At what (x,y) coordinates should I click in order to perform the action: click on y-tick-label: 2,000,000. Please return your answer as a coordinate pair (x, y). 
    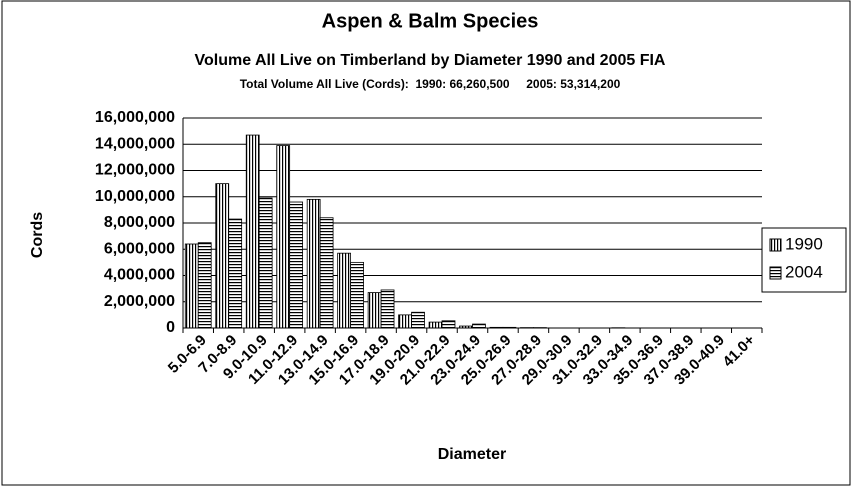
    Looking at the image, I should click on (139, 301).